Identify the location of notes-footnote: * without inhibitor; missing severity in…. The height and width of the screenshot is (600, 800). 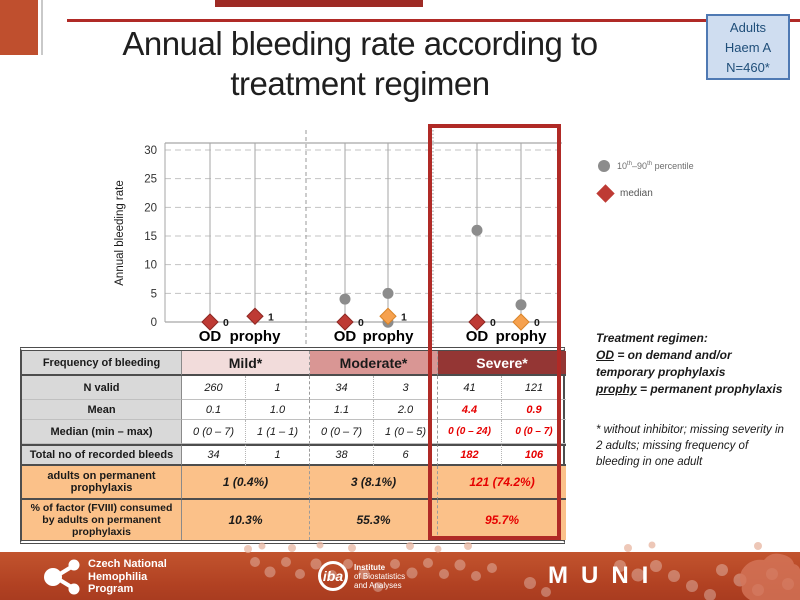
(690, 446).